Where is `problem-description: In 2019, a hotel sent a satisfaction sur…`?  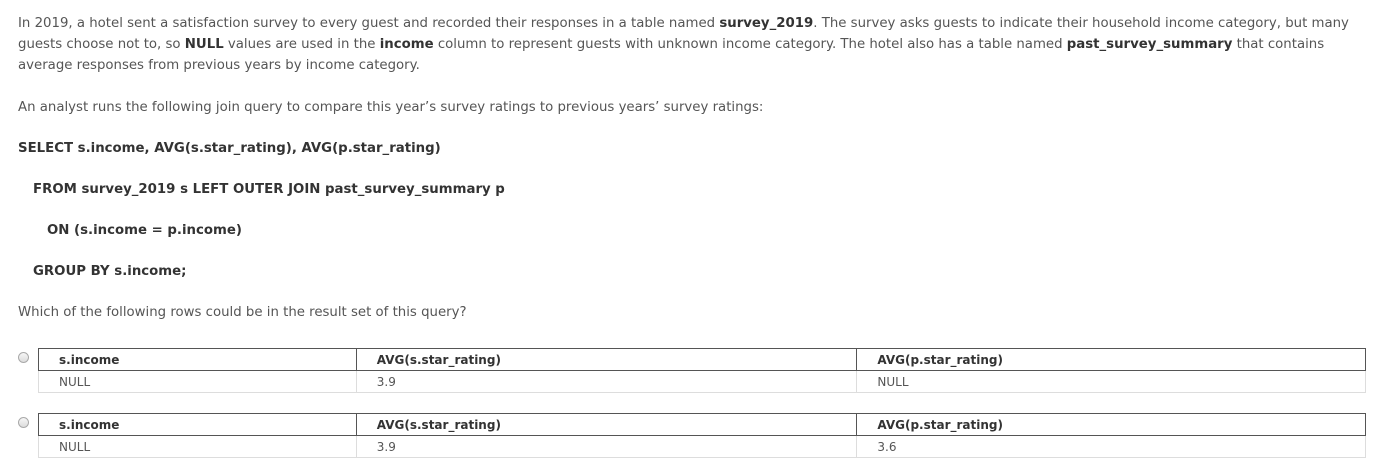
problem-description: In 2019, a hotel sent a satisfaction sur… is located at coordinates (693, 44).